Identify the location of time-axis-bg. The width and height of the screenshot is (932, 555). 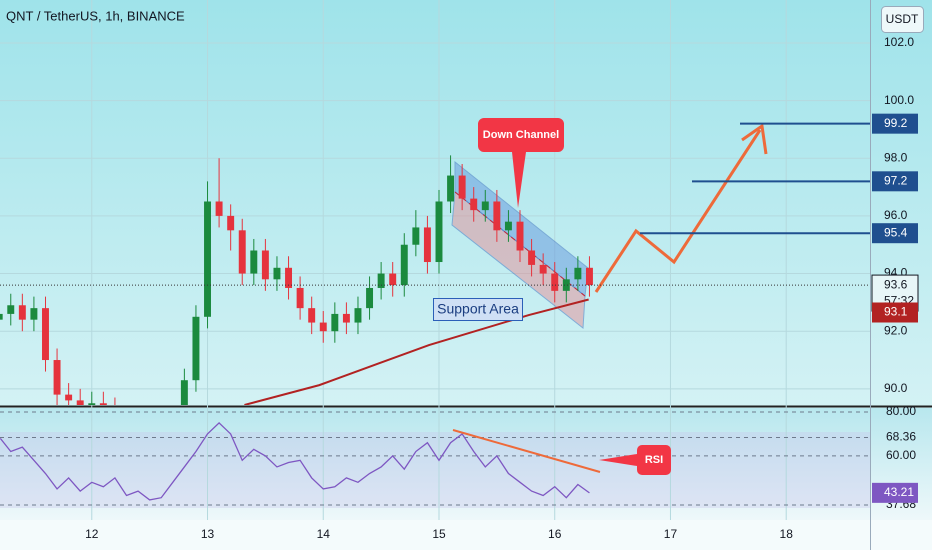
(466, 535).